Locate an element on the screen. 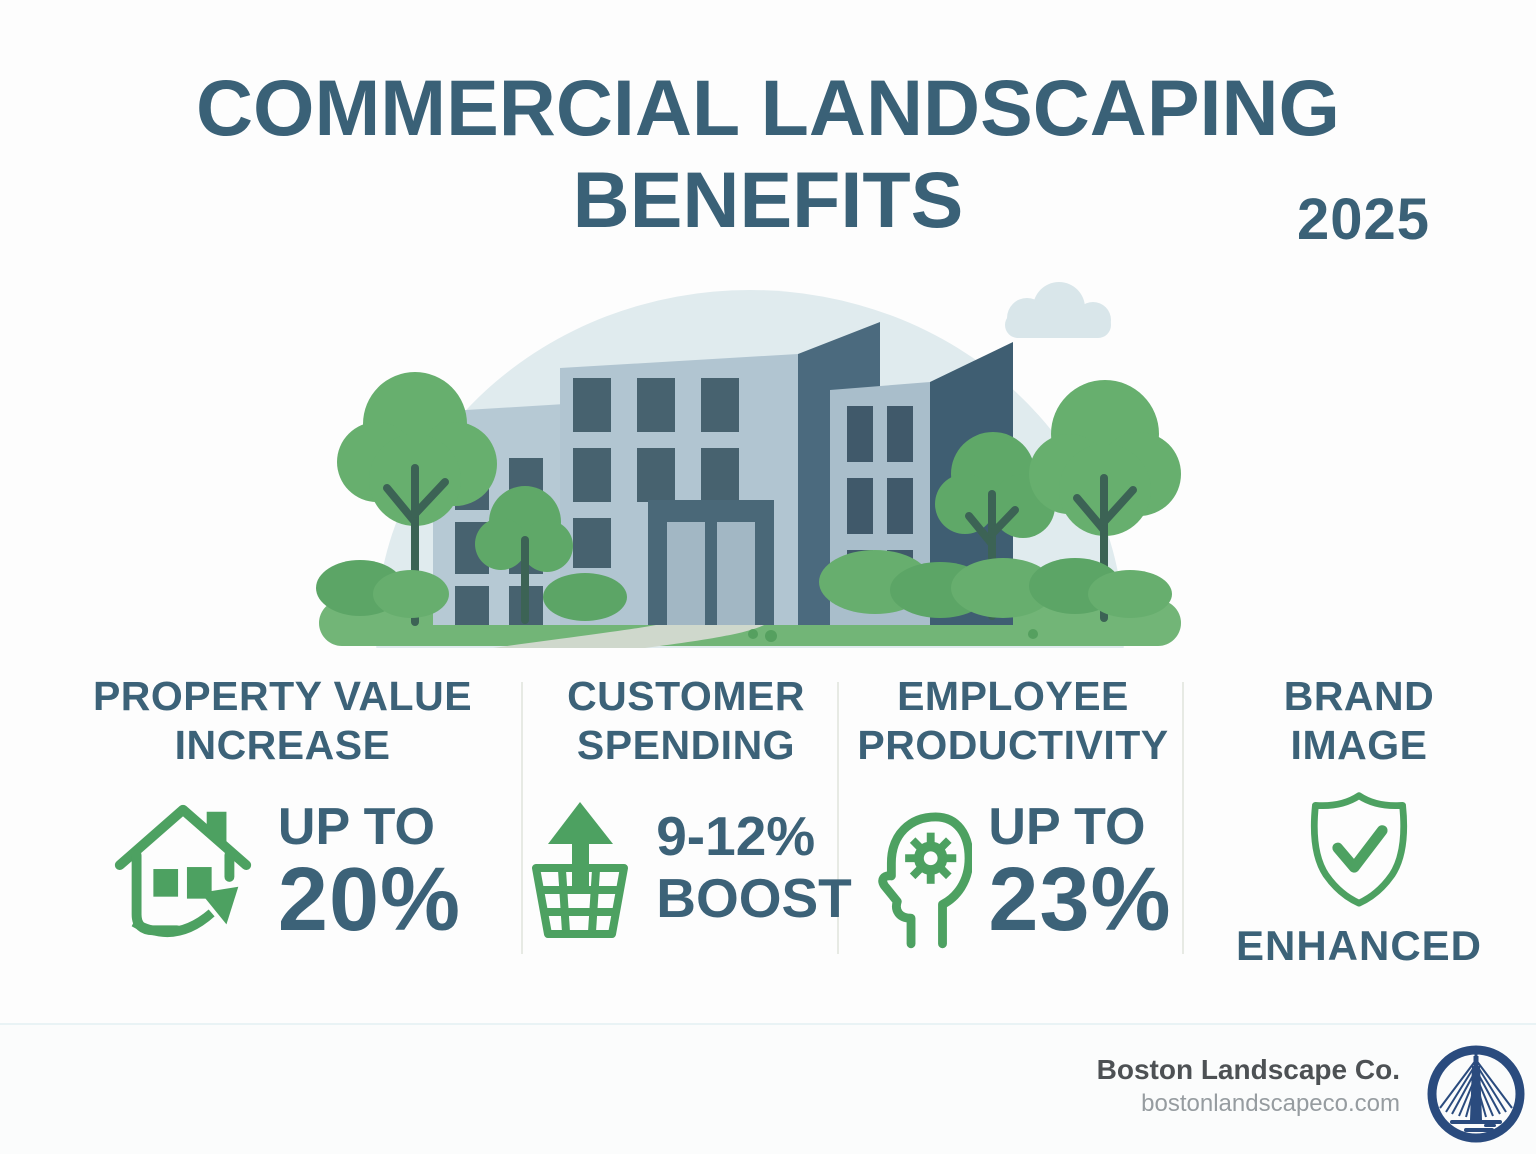  stat-brand-image: BRAND IMAGE ENHANCED is located at coordinates (1359, 821).